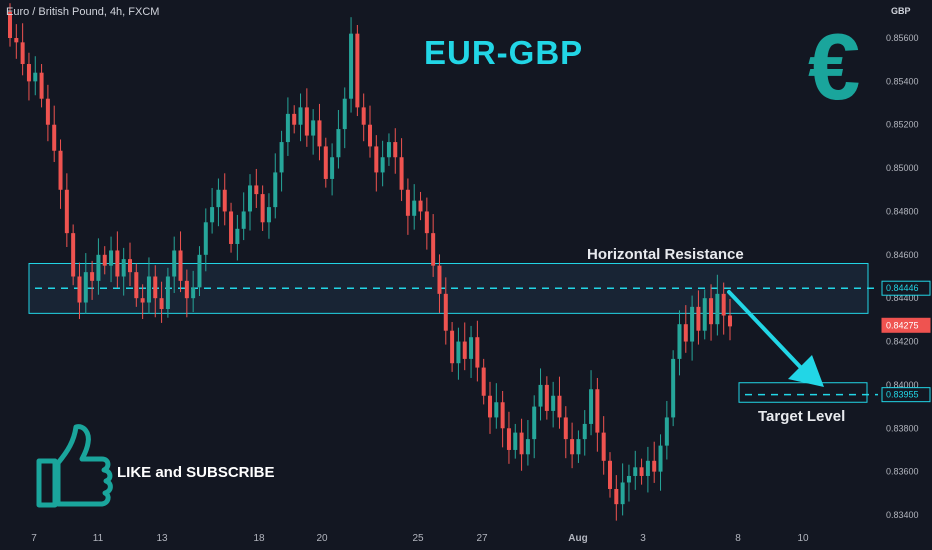 The height and width of the screenshot is (550, 932). What do you see at coordinates (504, 52) in the screenshot?
I see `chart-title: EUR-GBP` at bounding box center [504, 52].